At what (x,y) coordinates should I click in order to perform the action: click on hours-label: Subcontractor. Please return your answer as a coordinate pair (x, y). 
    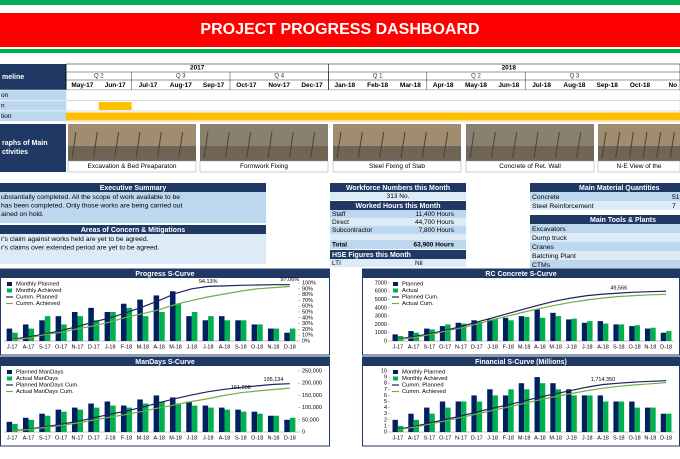
    Looking at the image, I should click on (352, 230).